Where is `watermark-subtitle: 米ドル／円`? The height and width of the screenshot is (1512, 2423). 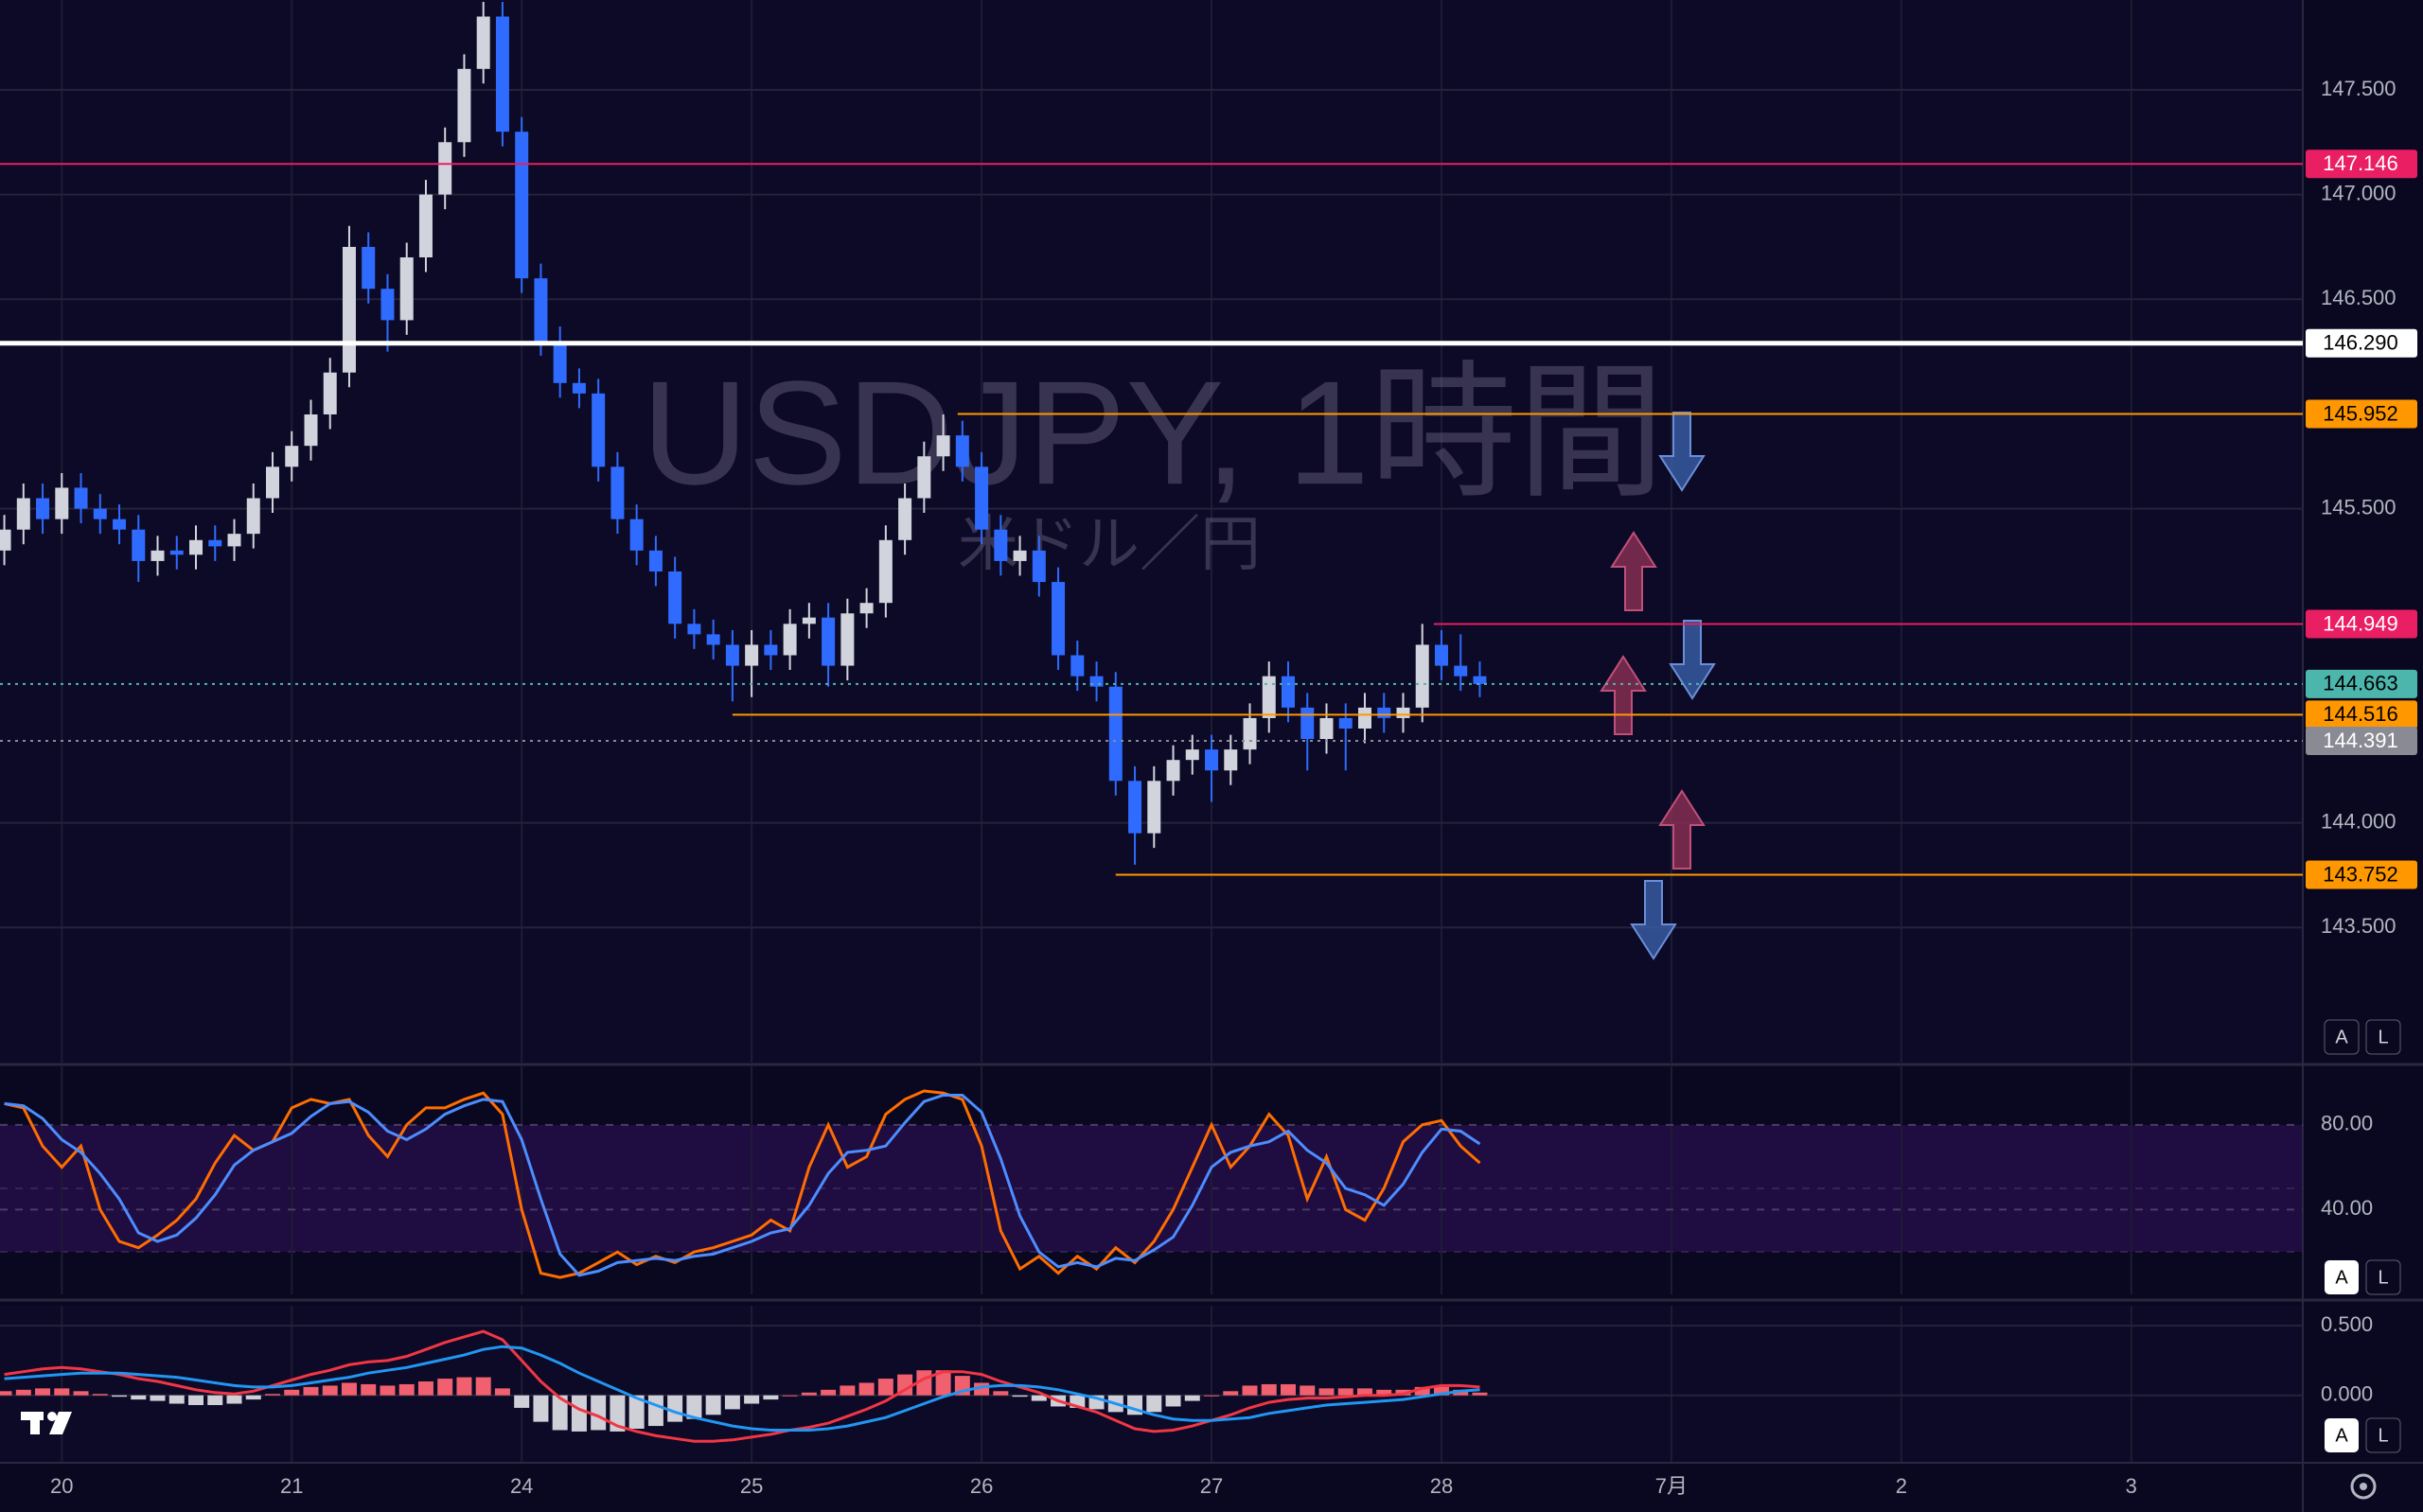 watermark-subtitle: 米ドル／円 is located at coordinates (1109, 544).